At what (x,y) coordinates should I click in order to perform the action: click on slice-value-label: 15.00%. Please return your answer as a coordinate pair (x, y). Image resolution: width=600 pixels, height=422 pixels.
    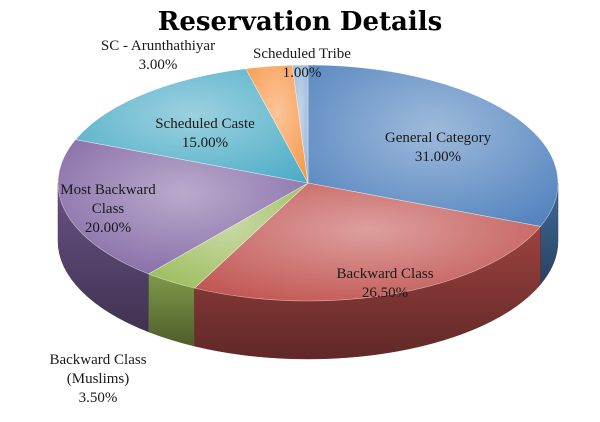
    Looking at the image, I should click on (205, 143).